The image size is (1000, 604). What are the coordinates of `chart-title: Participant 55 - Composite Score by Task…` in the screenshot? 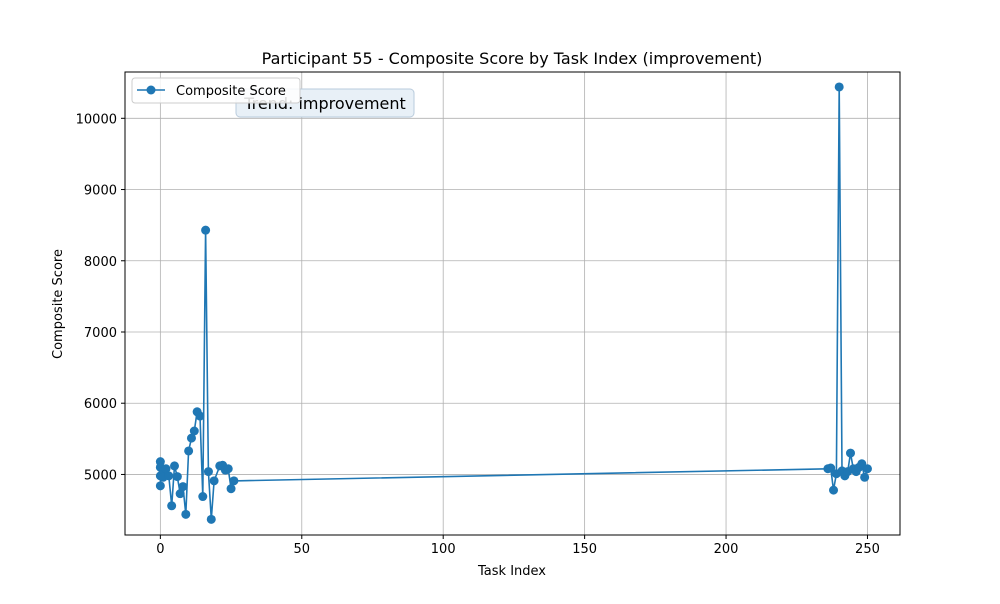 It's located at (512, 58).